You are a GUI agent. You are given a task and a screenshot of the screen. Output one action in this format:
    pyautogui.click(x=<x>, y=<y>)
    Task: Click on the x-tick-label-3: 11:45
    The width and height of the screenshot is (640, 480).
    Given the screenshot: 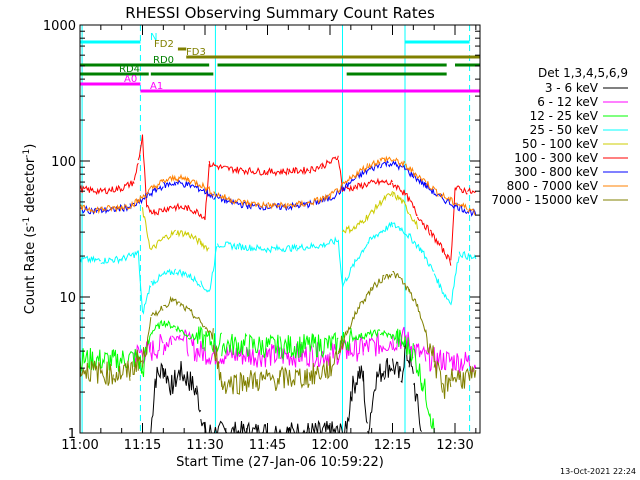 What is the action you would take?
    pyautogui.click(x=267, y=445)
    